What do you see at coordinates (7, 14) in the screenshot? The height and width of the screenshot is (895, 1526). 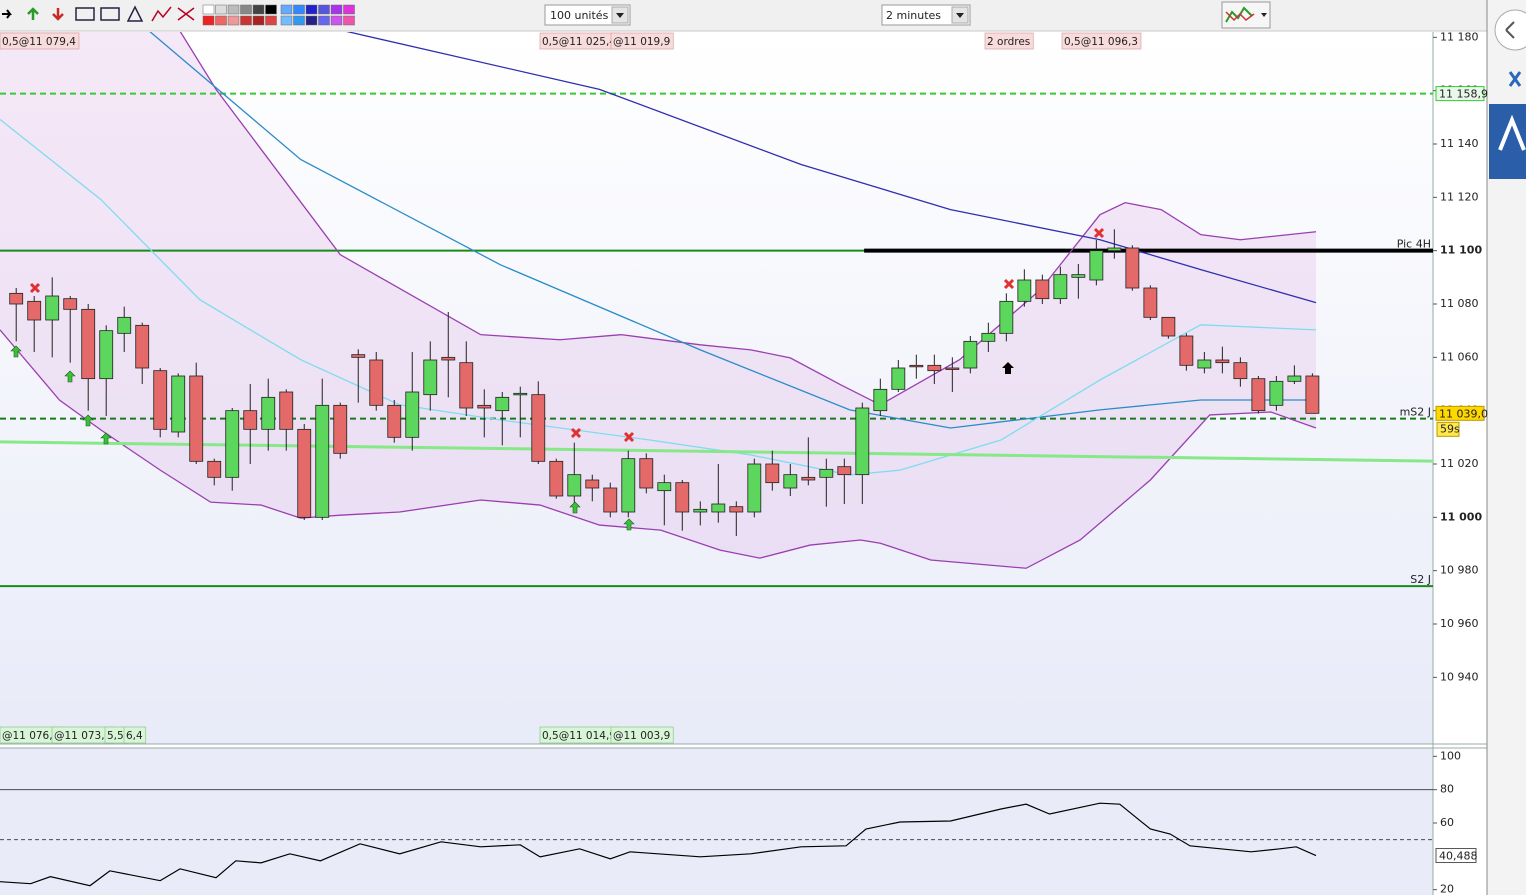 I see `arrow-icon` at bounding box center [7, 14].